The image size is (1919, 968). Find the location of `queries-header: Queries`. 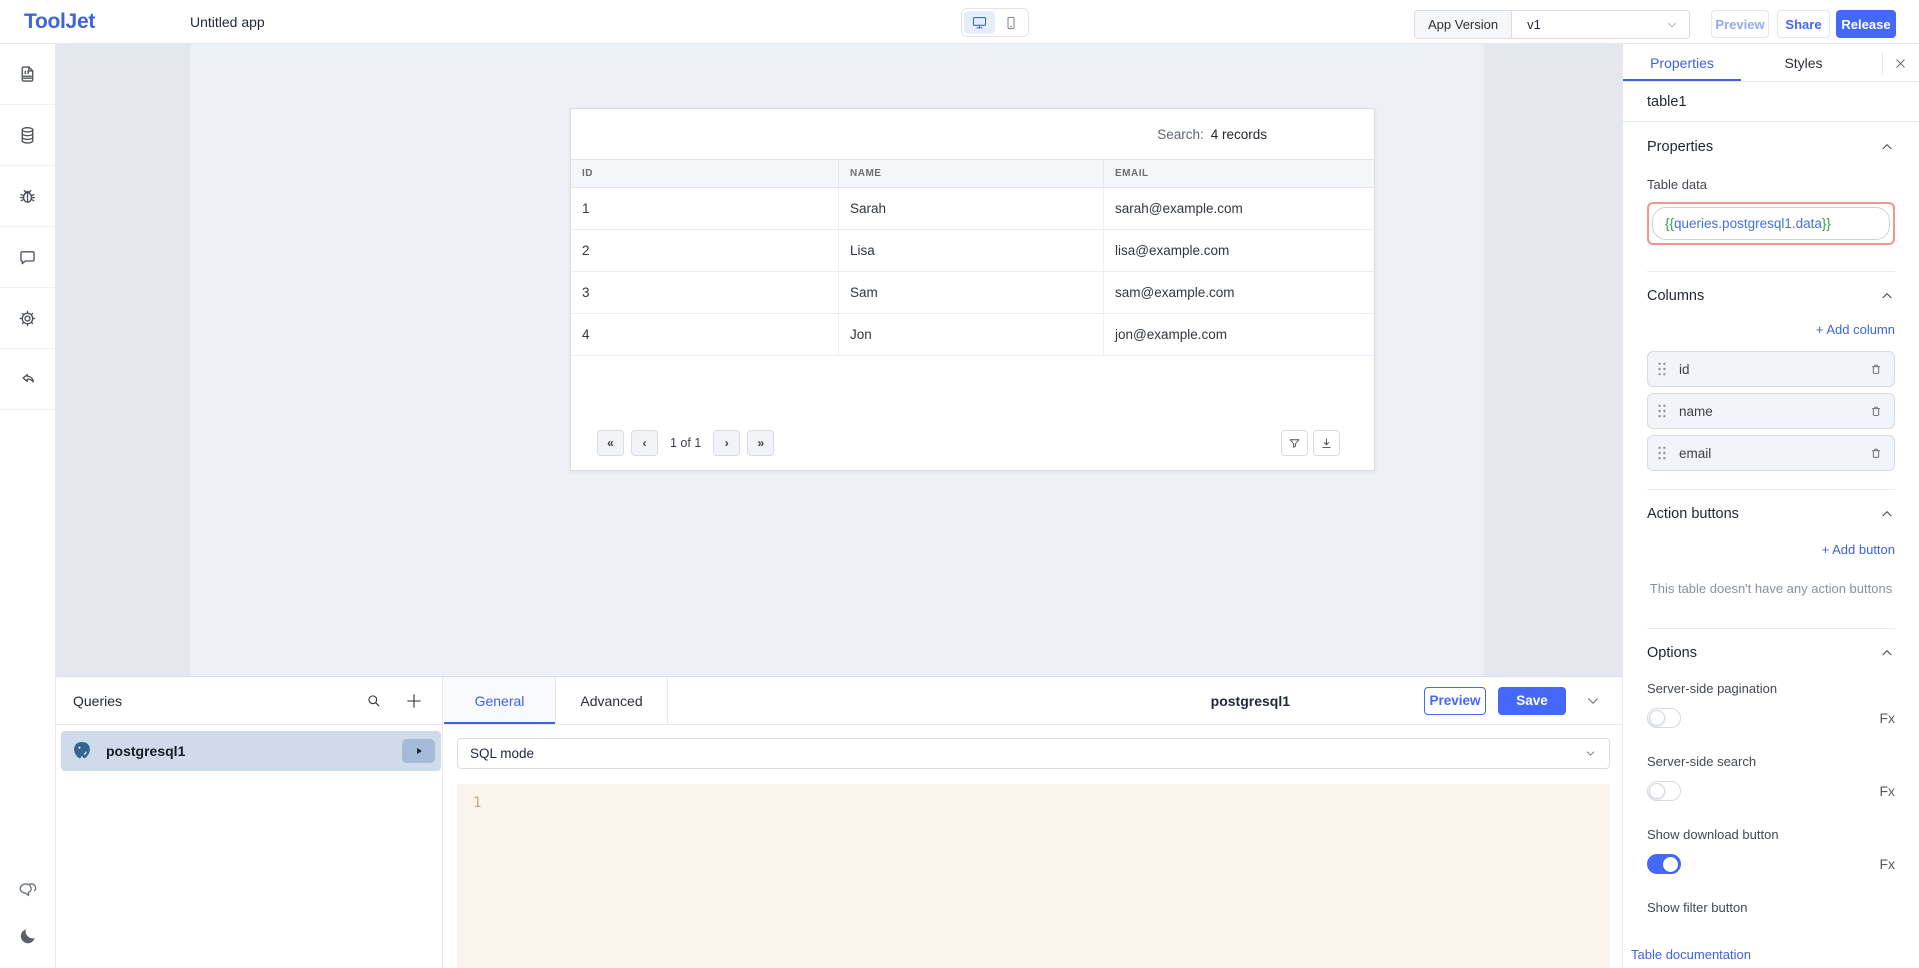

queries-header: Queries is located at coordinates (249, 701).